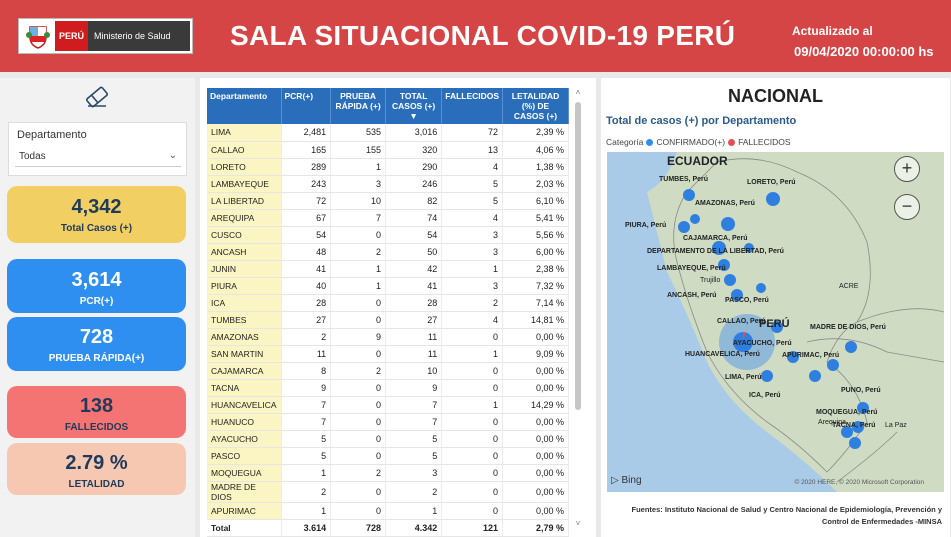  What do you see at coordinates (861, 390) in the screenshot?
I see `map-label: PUNO, Perú` at bounding box center [861, 390].